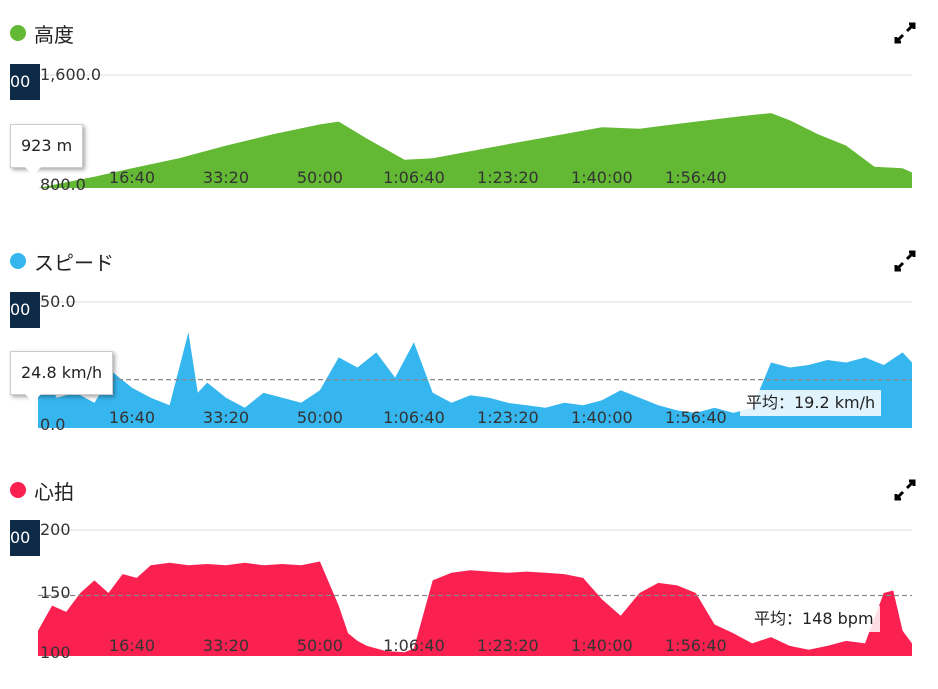 Image resolution: width=938 pixels, height=689 pixels. I want to click on panel-title: スピード, so click(62, 261).